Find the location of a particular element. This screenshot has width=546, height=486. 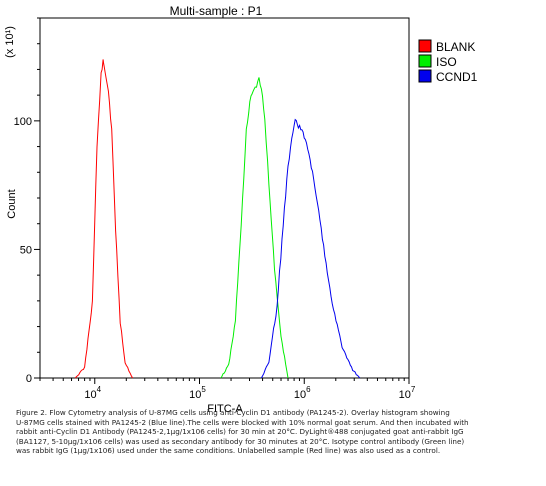

legend-label-iso: ISO is located at coordinates (446, 62).